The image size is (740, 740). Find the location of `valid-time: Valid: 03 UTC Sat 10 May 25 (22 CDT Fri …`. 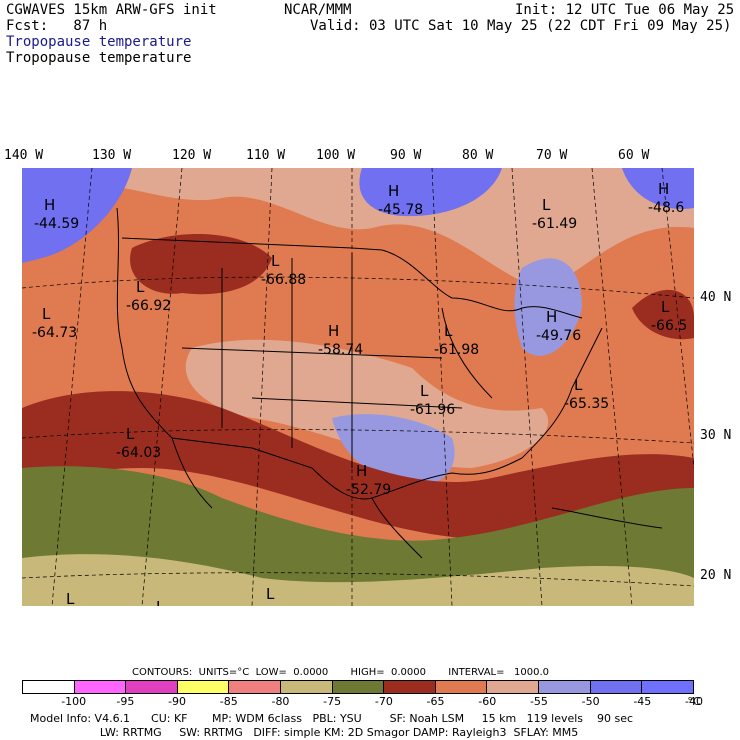

valid-time: Valid: 03 UTC Sat 10 May 25 (22 CDT Fri … is located at coordinates (521, 26).